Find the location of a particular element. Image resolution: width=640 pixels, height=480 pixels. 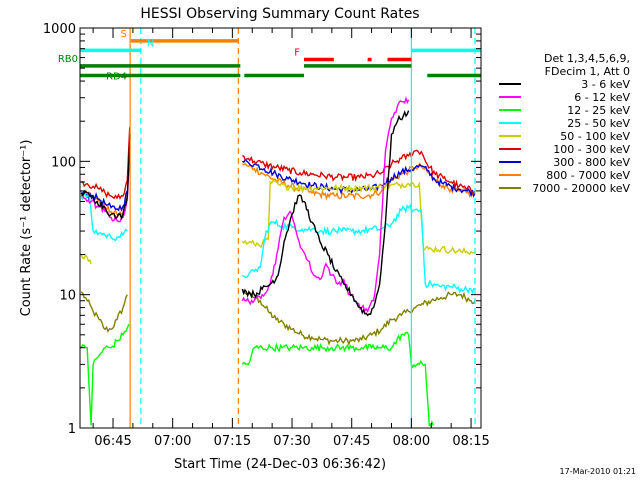

x-tick-label: 07:00 is located at coordinates (172, 441).